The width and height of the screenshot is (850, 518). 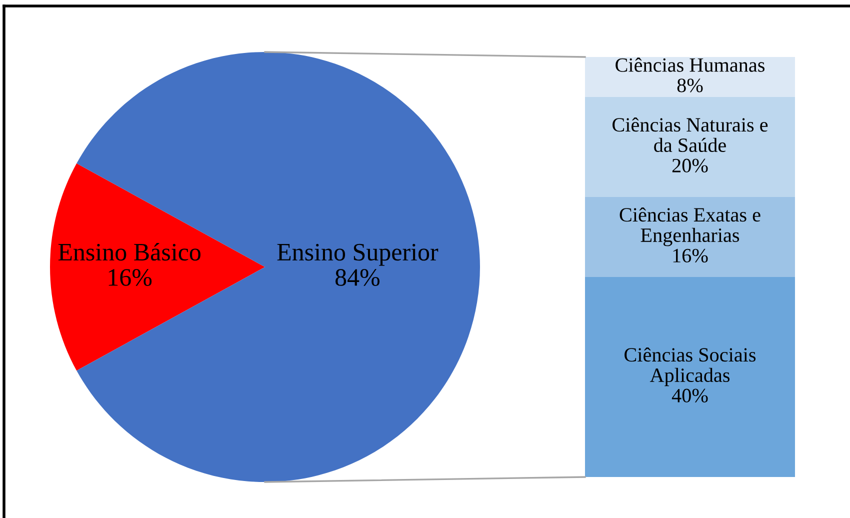 I want to click on data-label: 40%, so click(x=690, y=395).